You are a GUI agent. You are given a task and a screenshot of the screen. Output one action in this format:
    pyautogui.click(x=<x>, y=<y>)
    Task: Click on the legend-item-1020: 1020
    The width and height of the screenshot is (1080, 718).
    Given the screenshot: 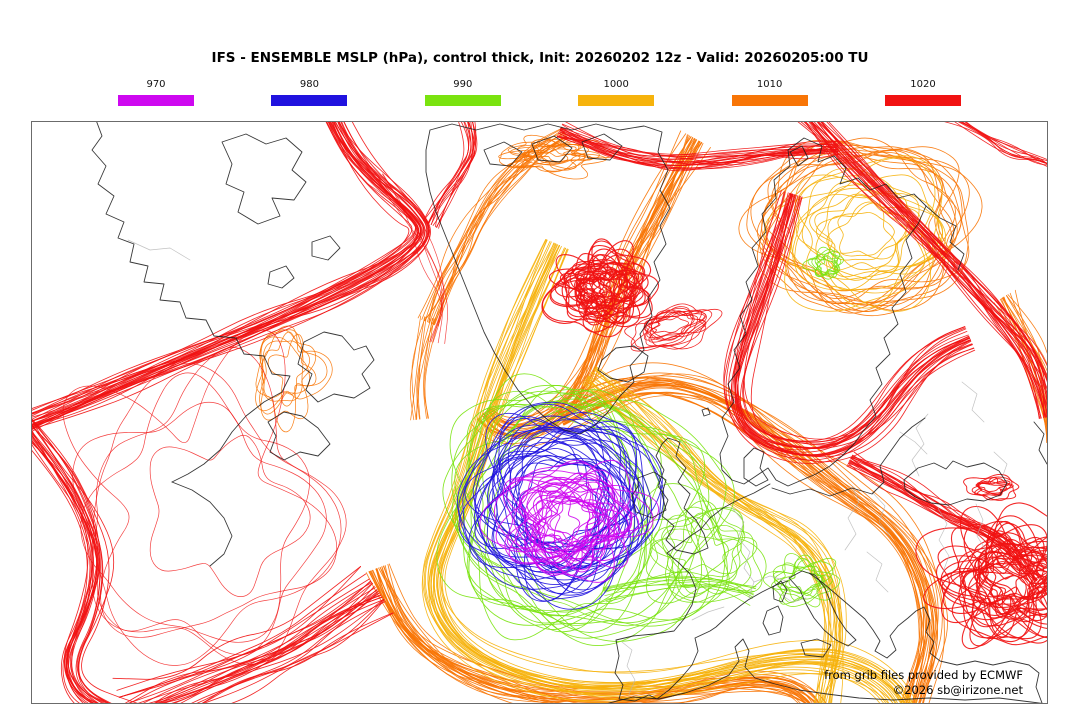 What is the action you would take?
    pyautogui.click(x=923, y=92)
    